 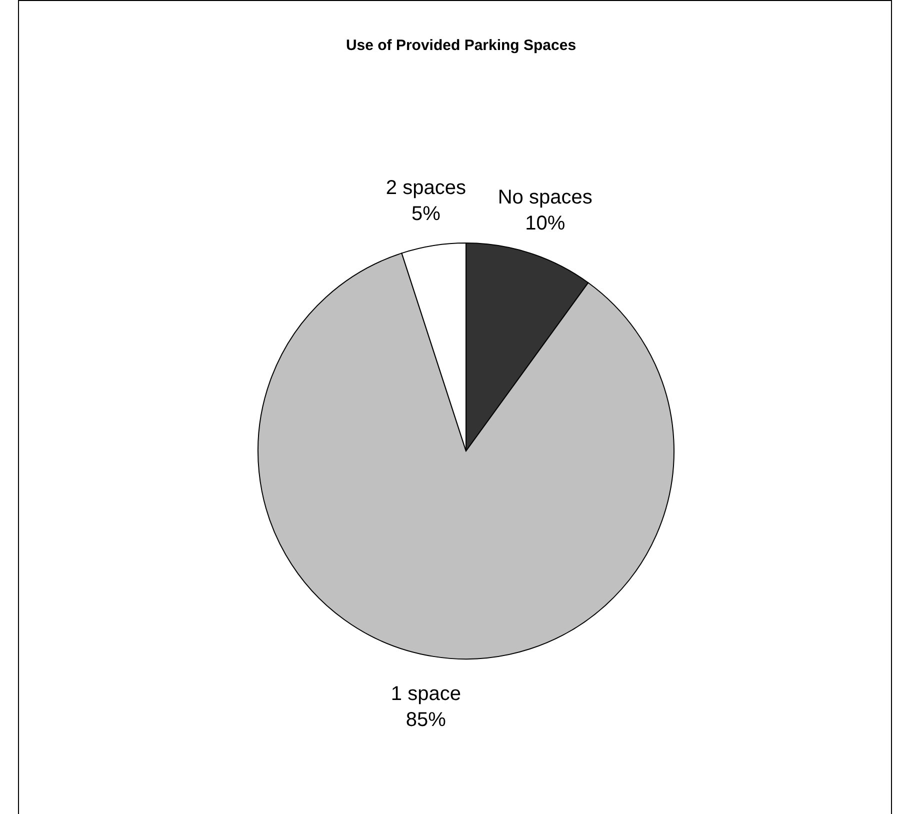 What do you see at coordinates (461, 45) in the screenshot?
I see `chart-title: Use of Provided Parking Spaces` at bounding box center [461, 45].